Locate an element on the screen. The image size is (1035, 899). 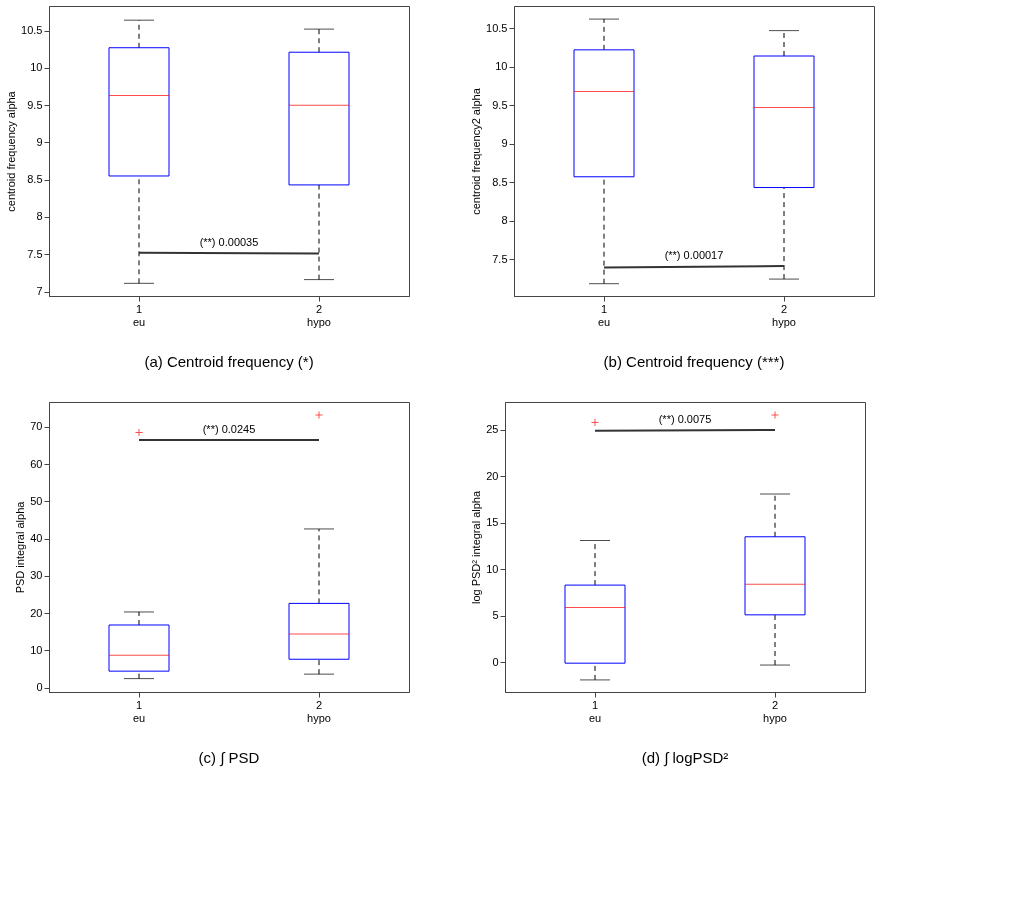
y-tick-label: 50 is located at coordinates (36, 500).